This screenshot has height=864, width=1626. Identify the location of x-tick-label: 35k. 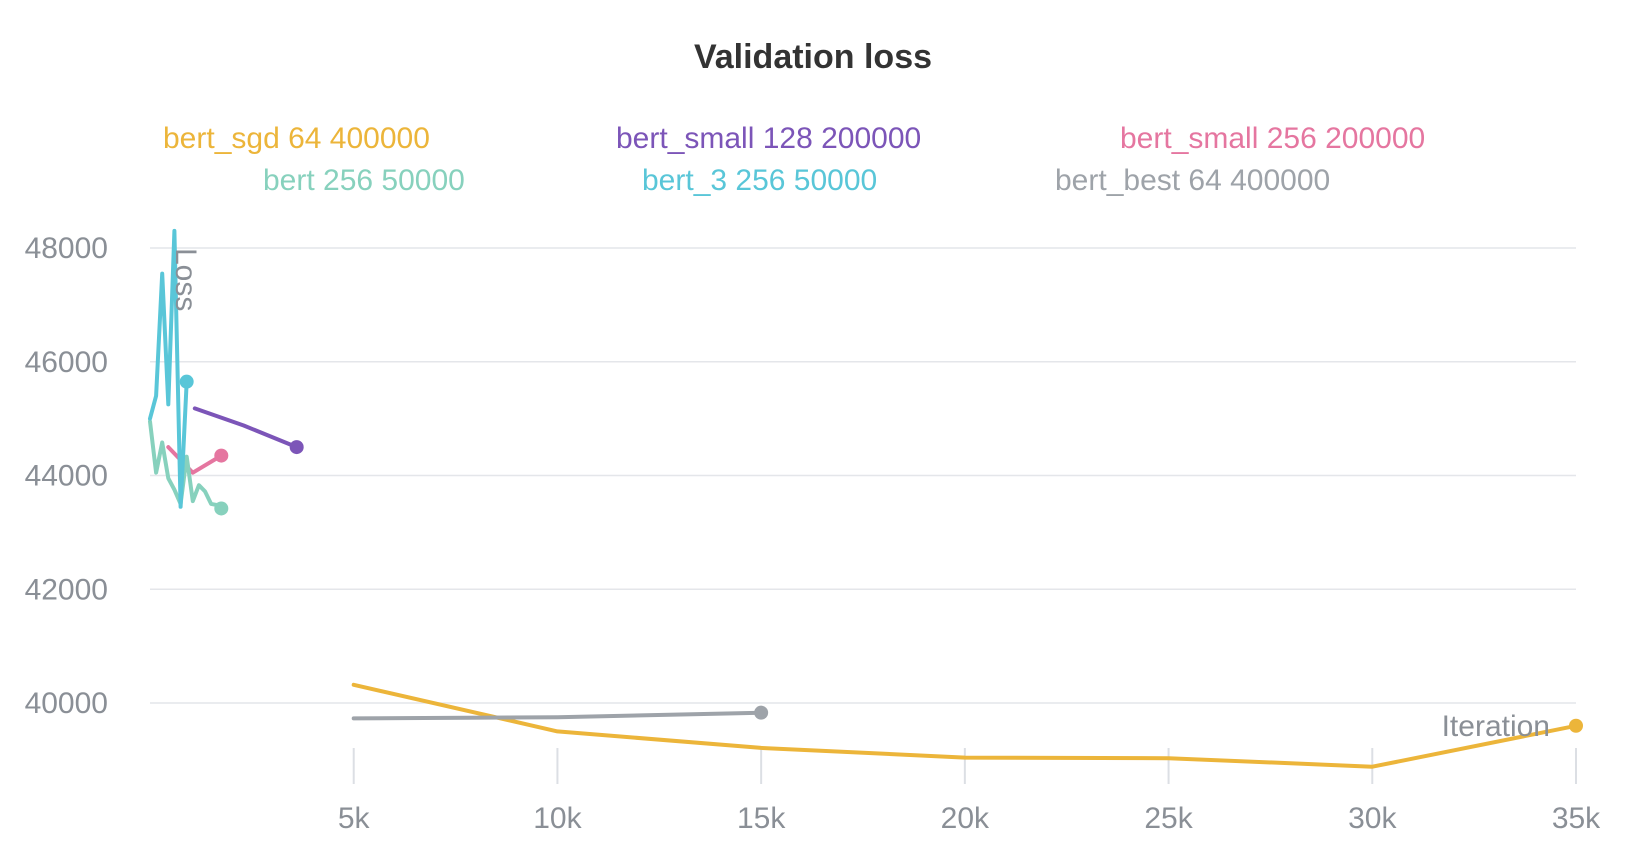
(1576, 818).